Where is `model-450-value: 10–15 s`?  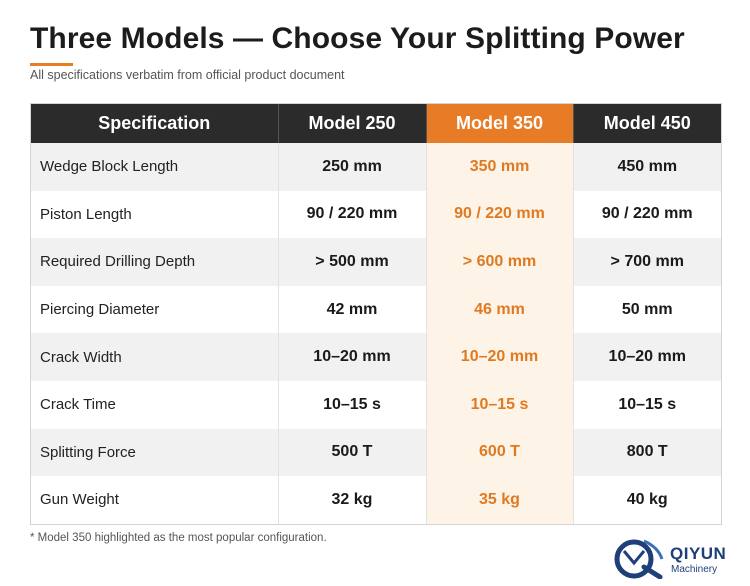
model-450-value: 10–15 s is located at coordinates (647, 404).